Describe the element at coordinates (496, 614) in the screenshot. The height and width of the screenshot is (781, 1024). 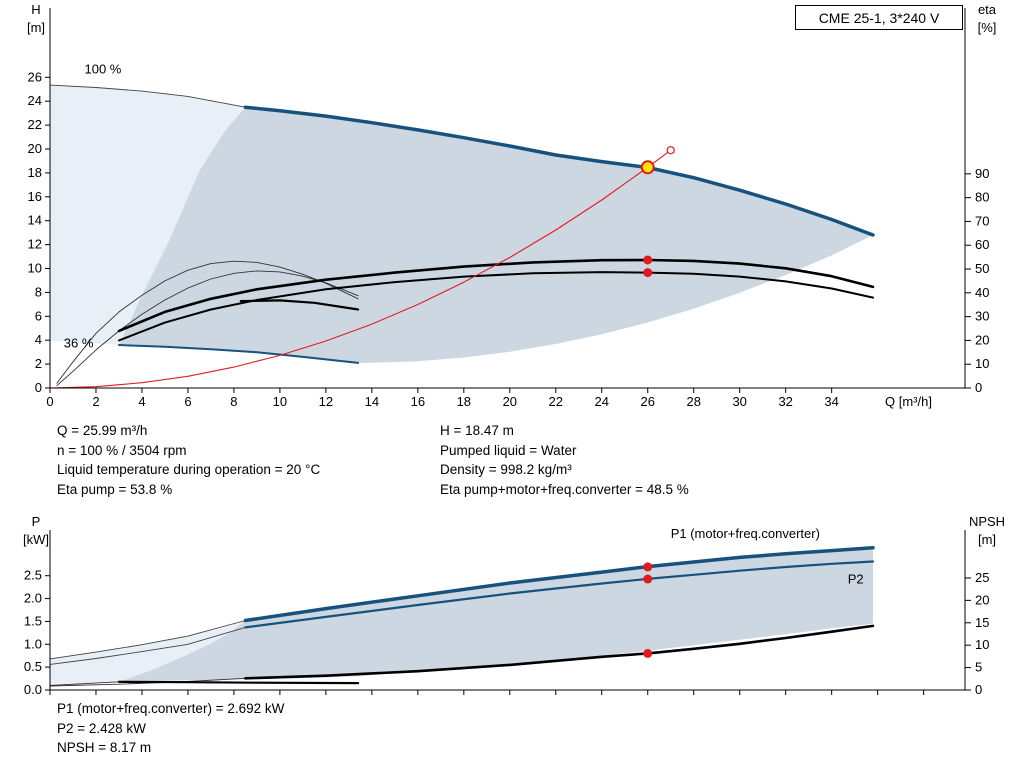
I see `power-envelope` at that location.